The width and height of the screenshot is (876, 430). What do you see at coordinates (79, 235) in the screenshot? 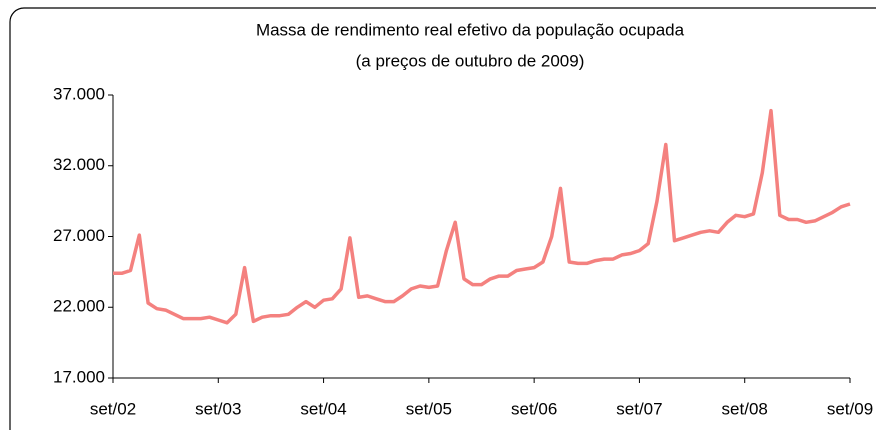
I see `y-tick-label: 27.000` at bounding box center [79, 235].